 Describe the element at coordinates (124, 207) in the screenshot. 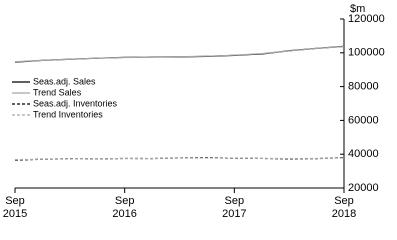

I see `x-tick-label: Sep 2016` at that location.